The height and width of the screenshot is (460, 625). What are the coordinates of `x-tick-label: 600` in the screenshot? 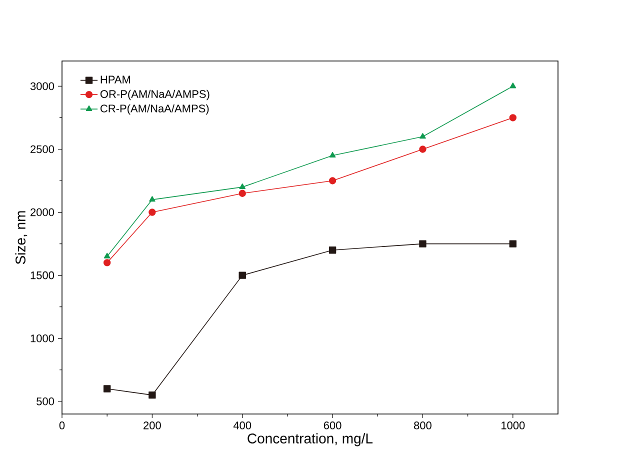 It's located at (333, 426).